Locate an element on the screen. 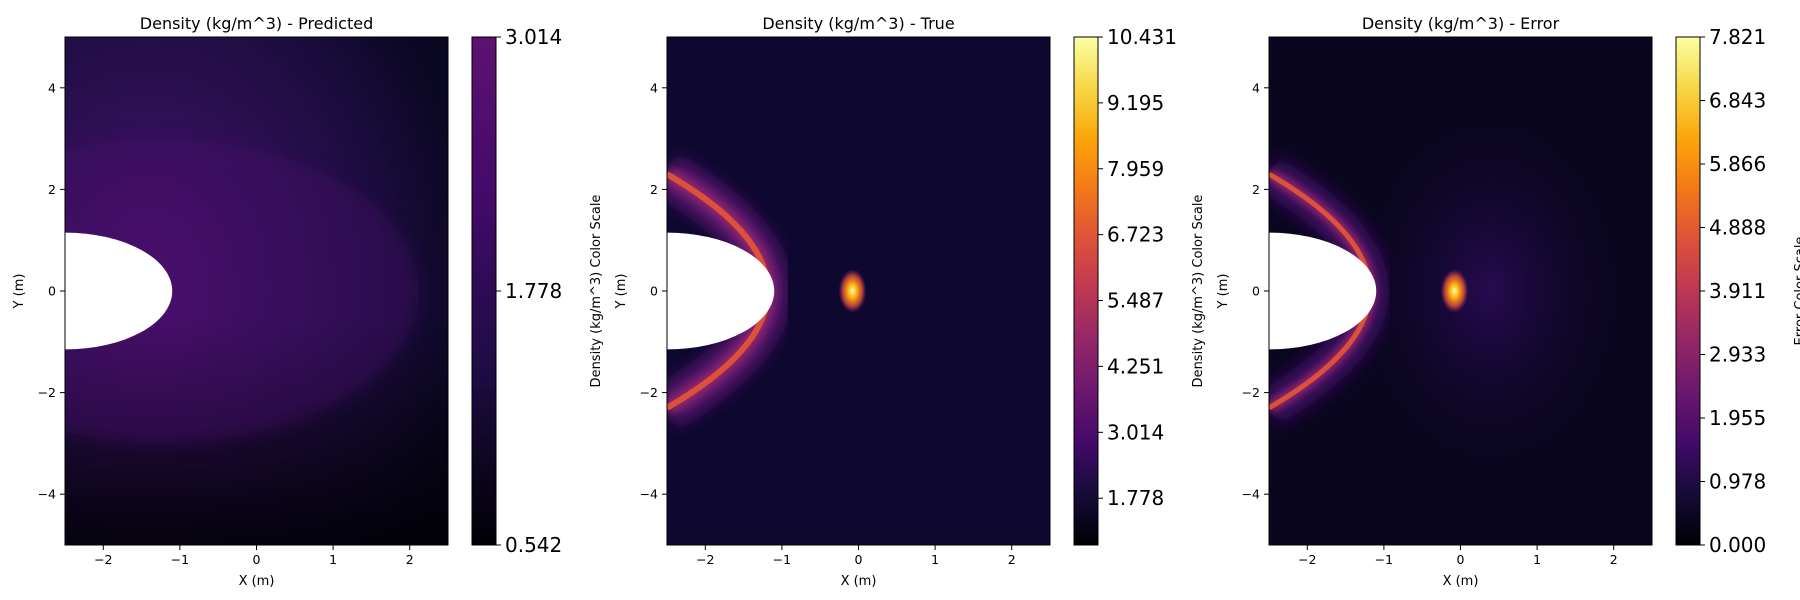 This screenshot has width=1800, height=600. colorbar-tick-label: 6.723 is located at coordinates (1135, 235).